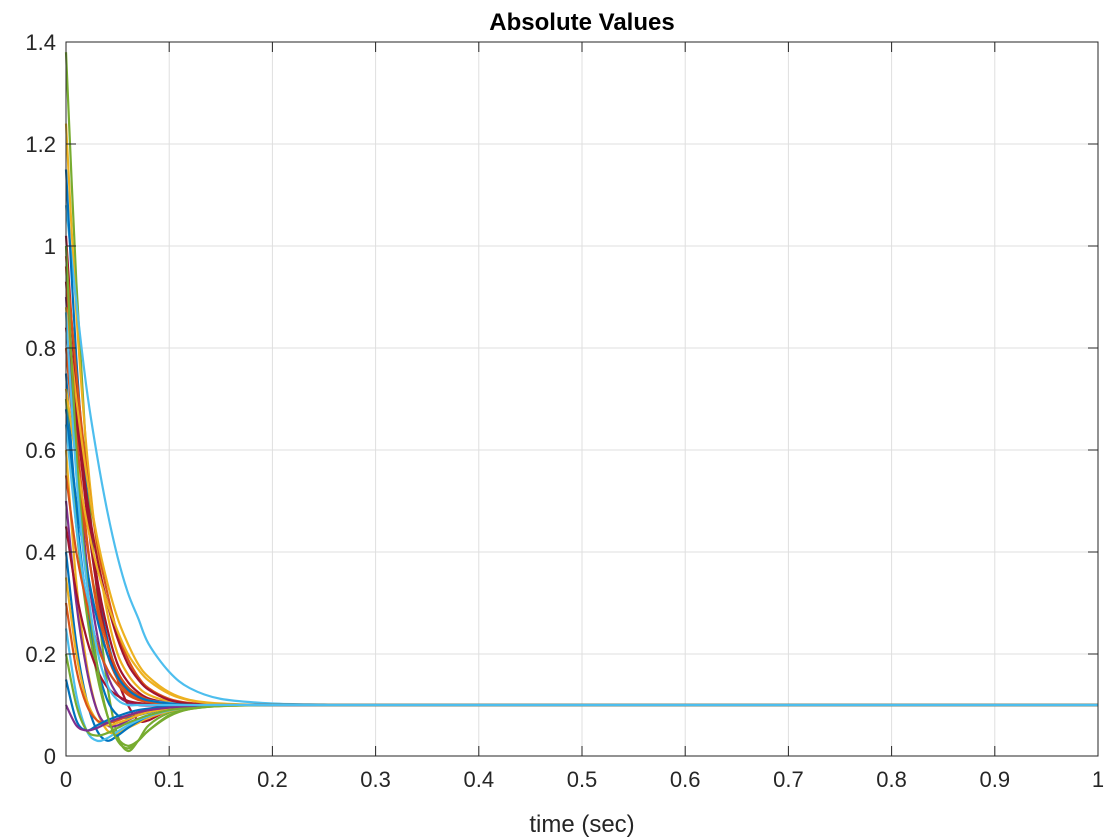 This screenshot has height=840, width=1120. Describe the element at coordinates (66, 779) in the screenshot. I see `x-tick-label: 0` at that location.